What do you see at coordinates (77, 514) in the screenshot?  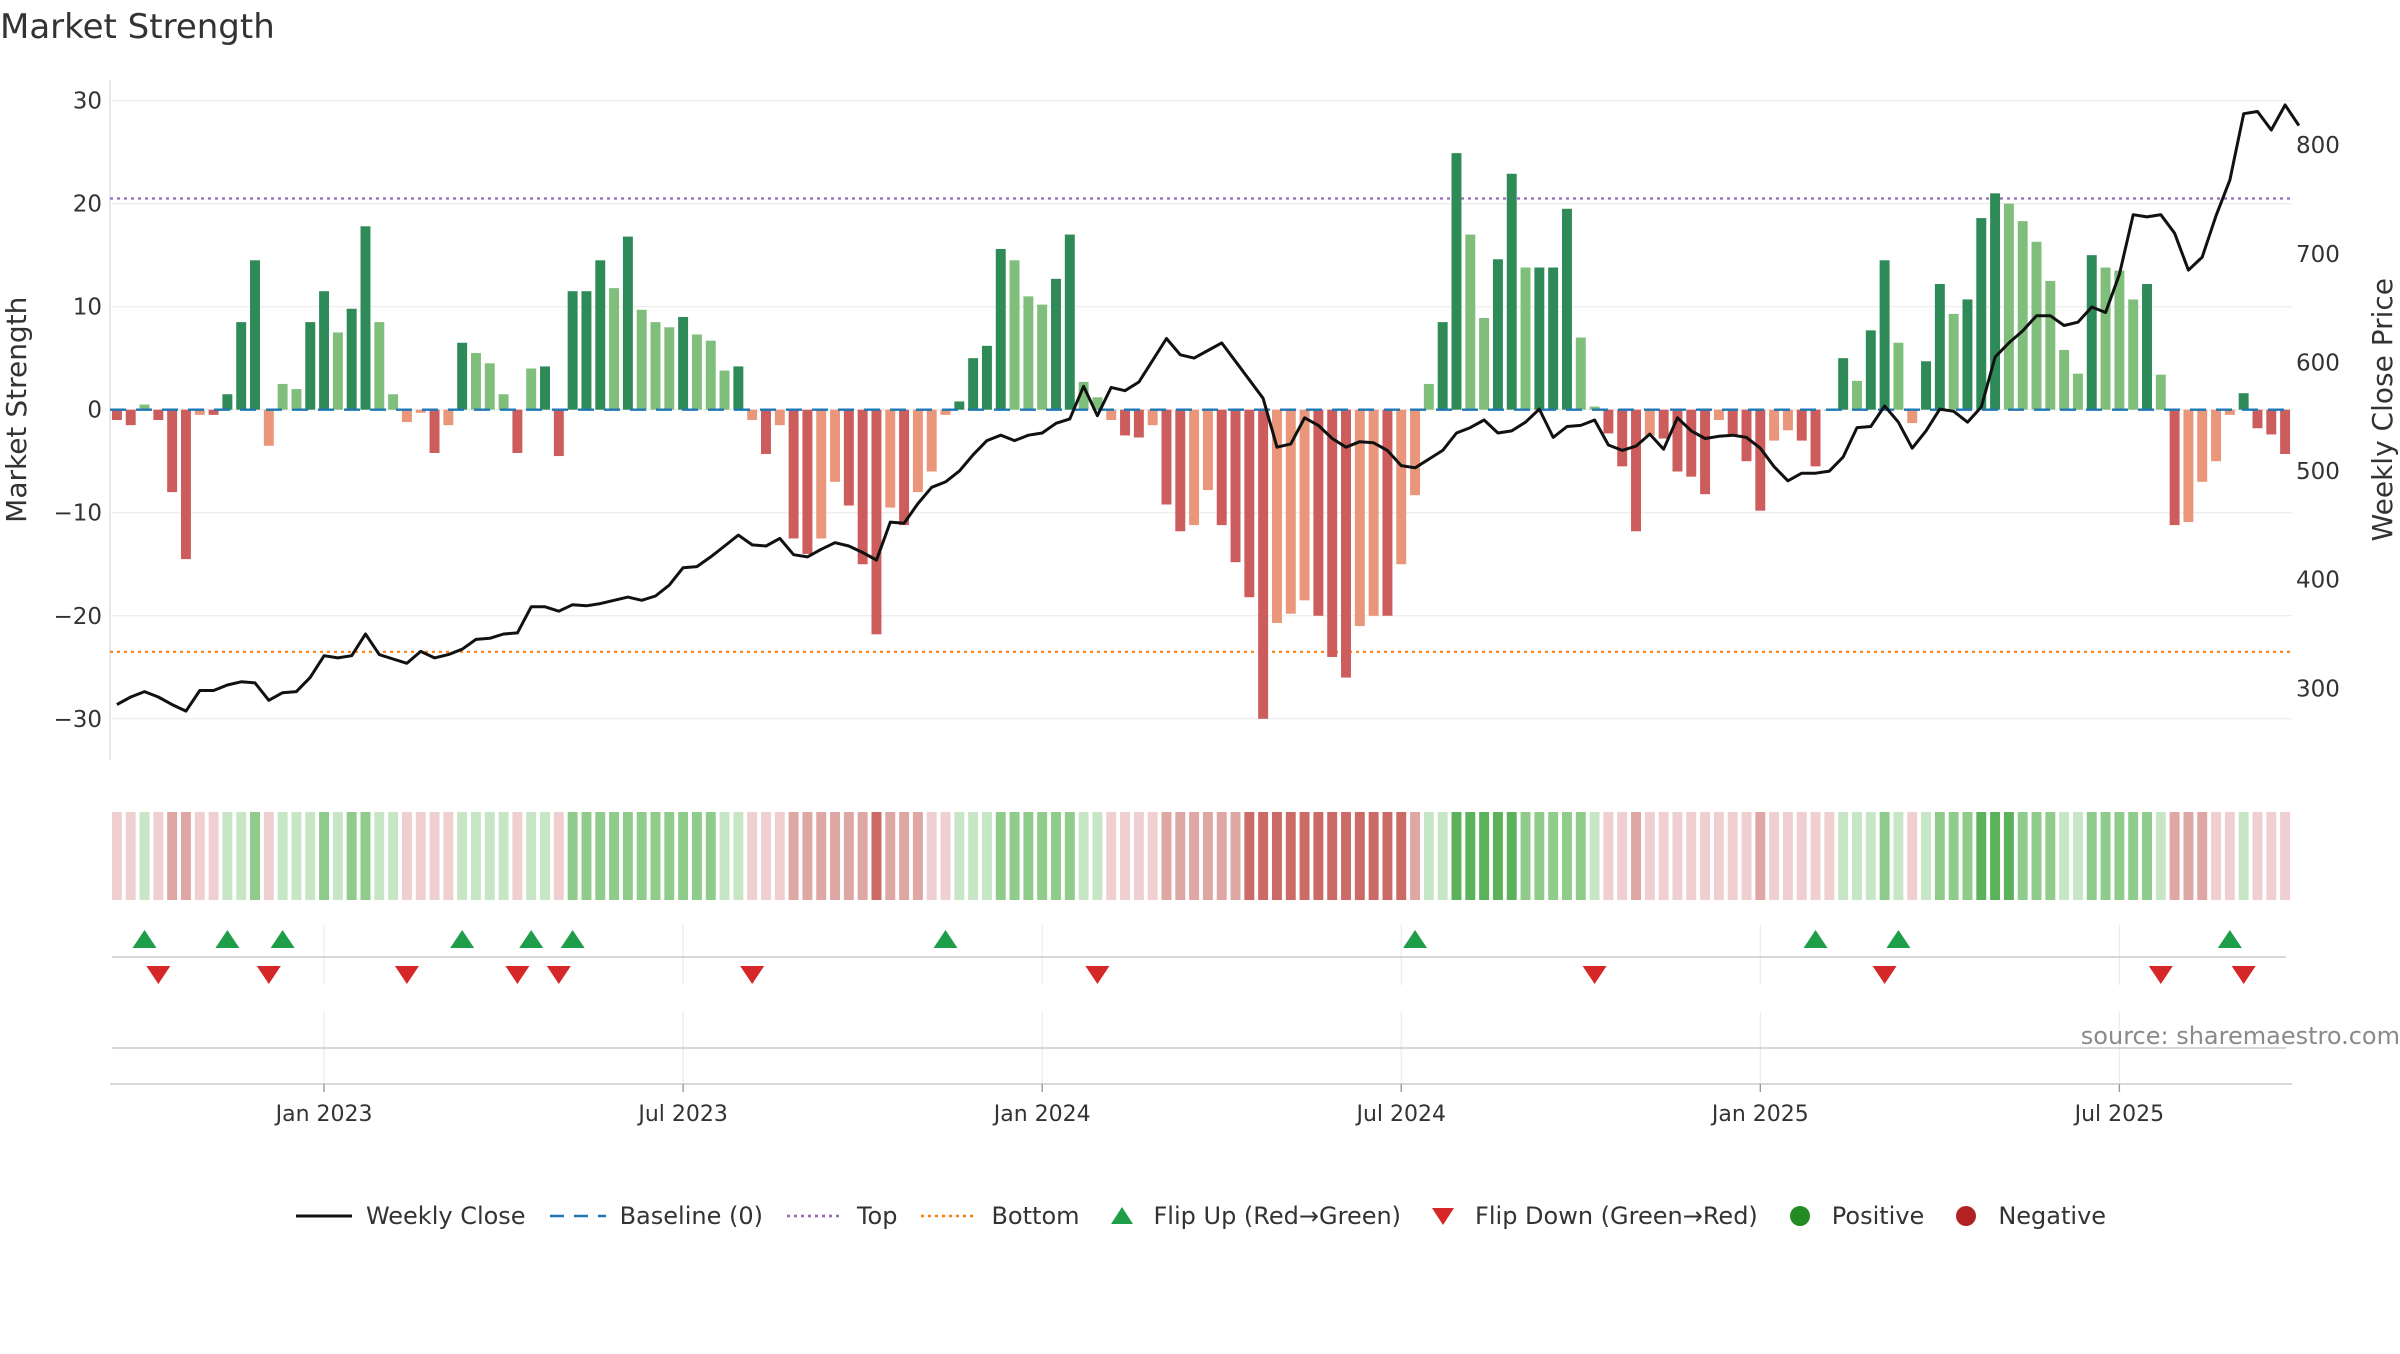 I see `y-tick-label: −10` at bounding box center [77, 514].